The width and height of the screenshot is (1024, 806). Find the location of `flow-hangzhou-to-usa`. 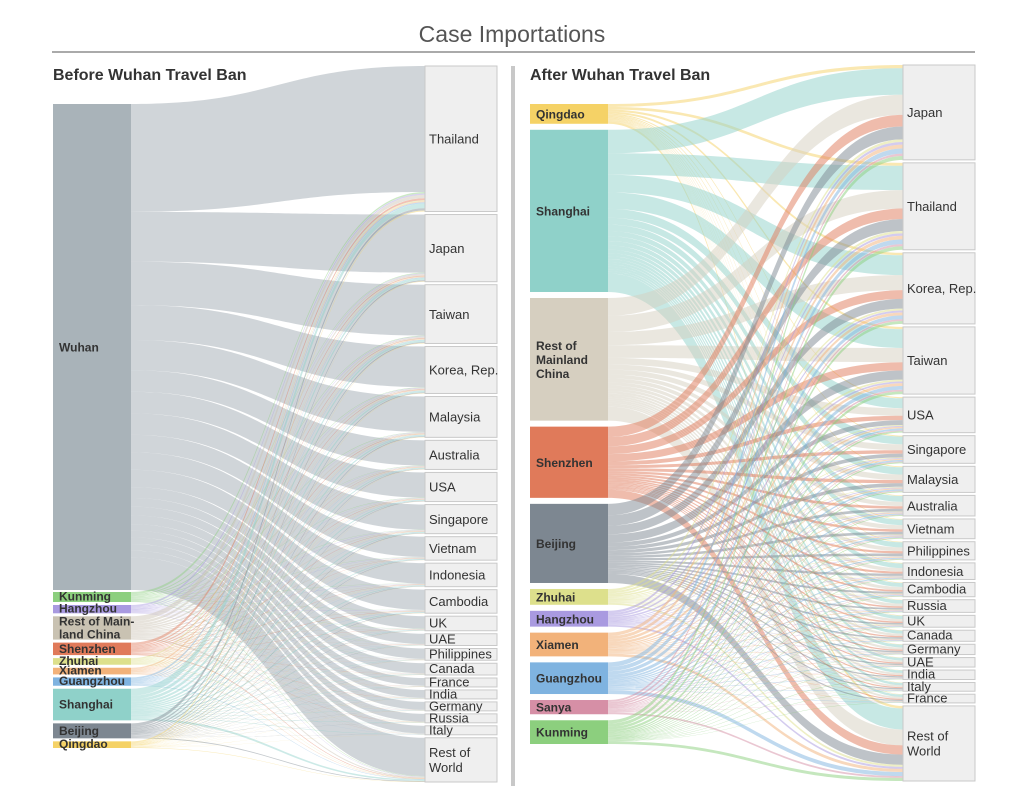

flow-hangzhou-to-usa is located at coordinates (278, 554).